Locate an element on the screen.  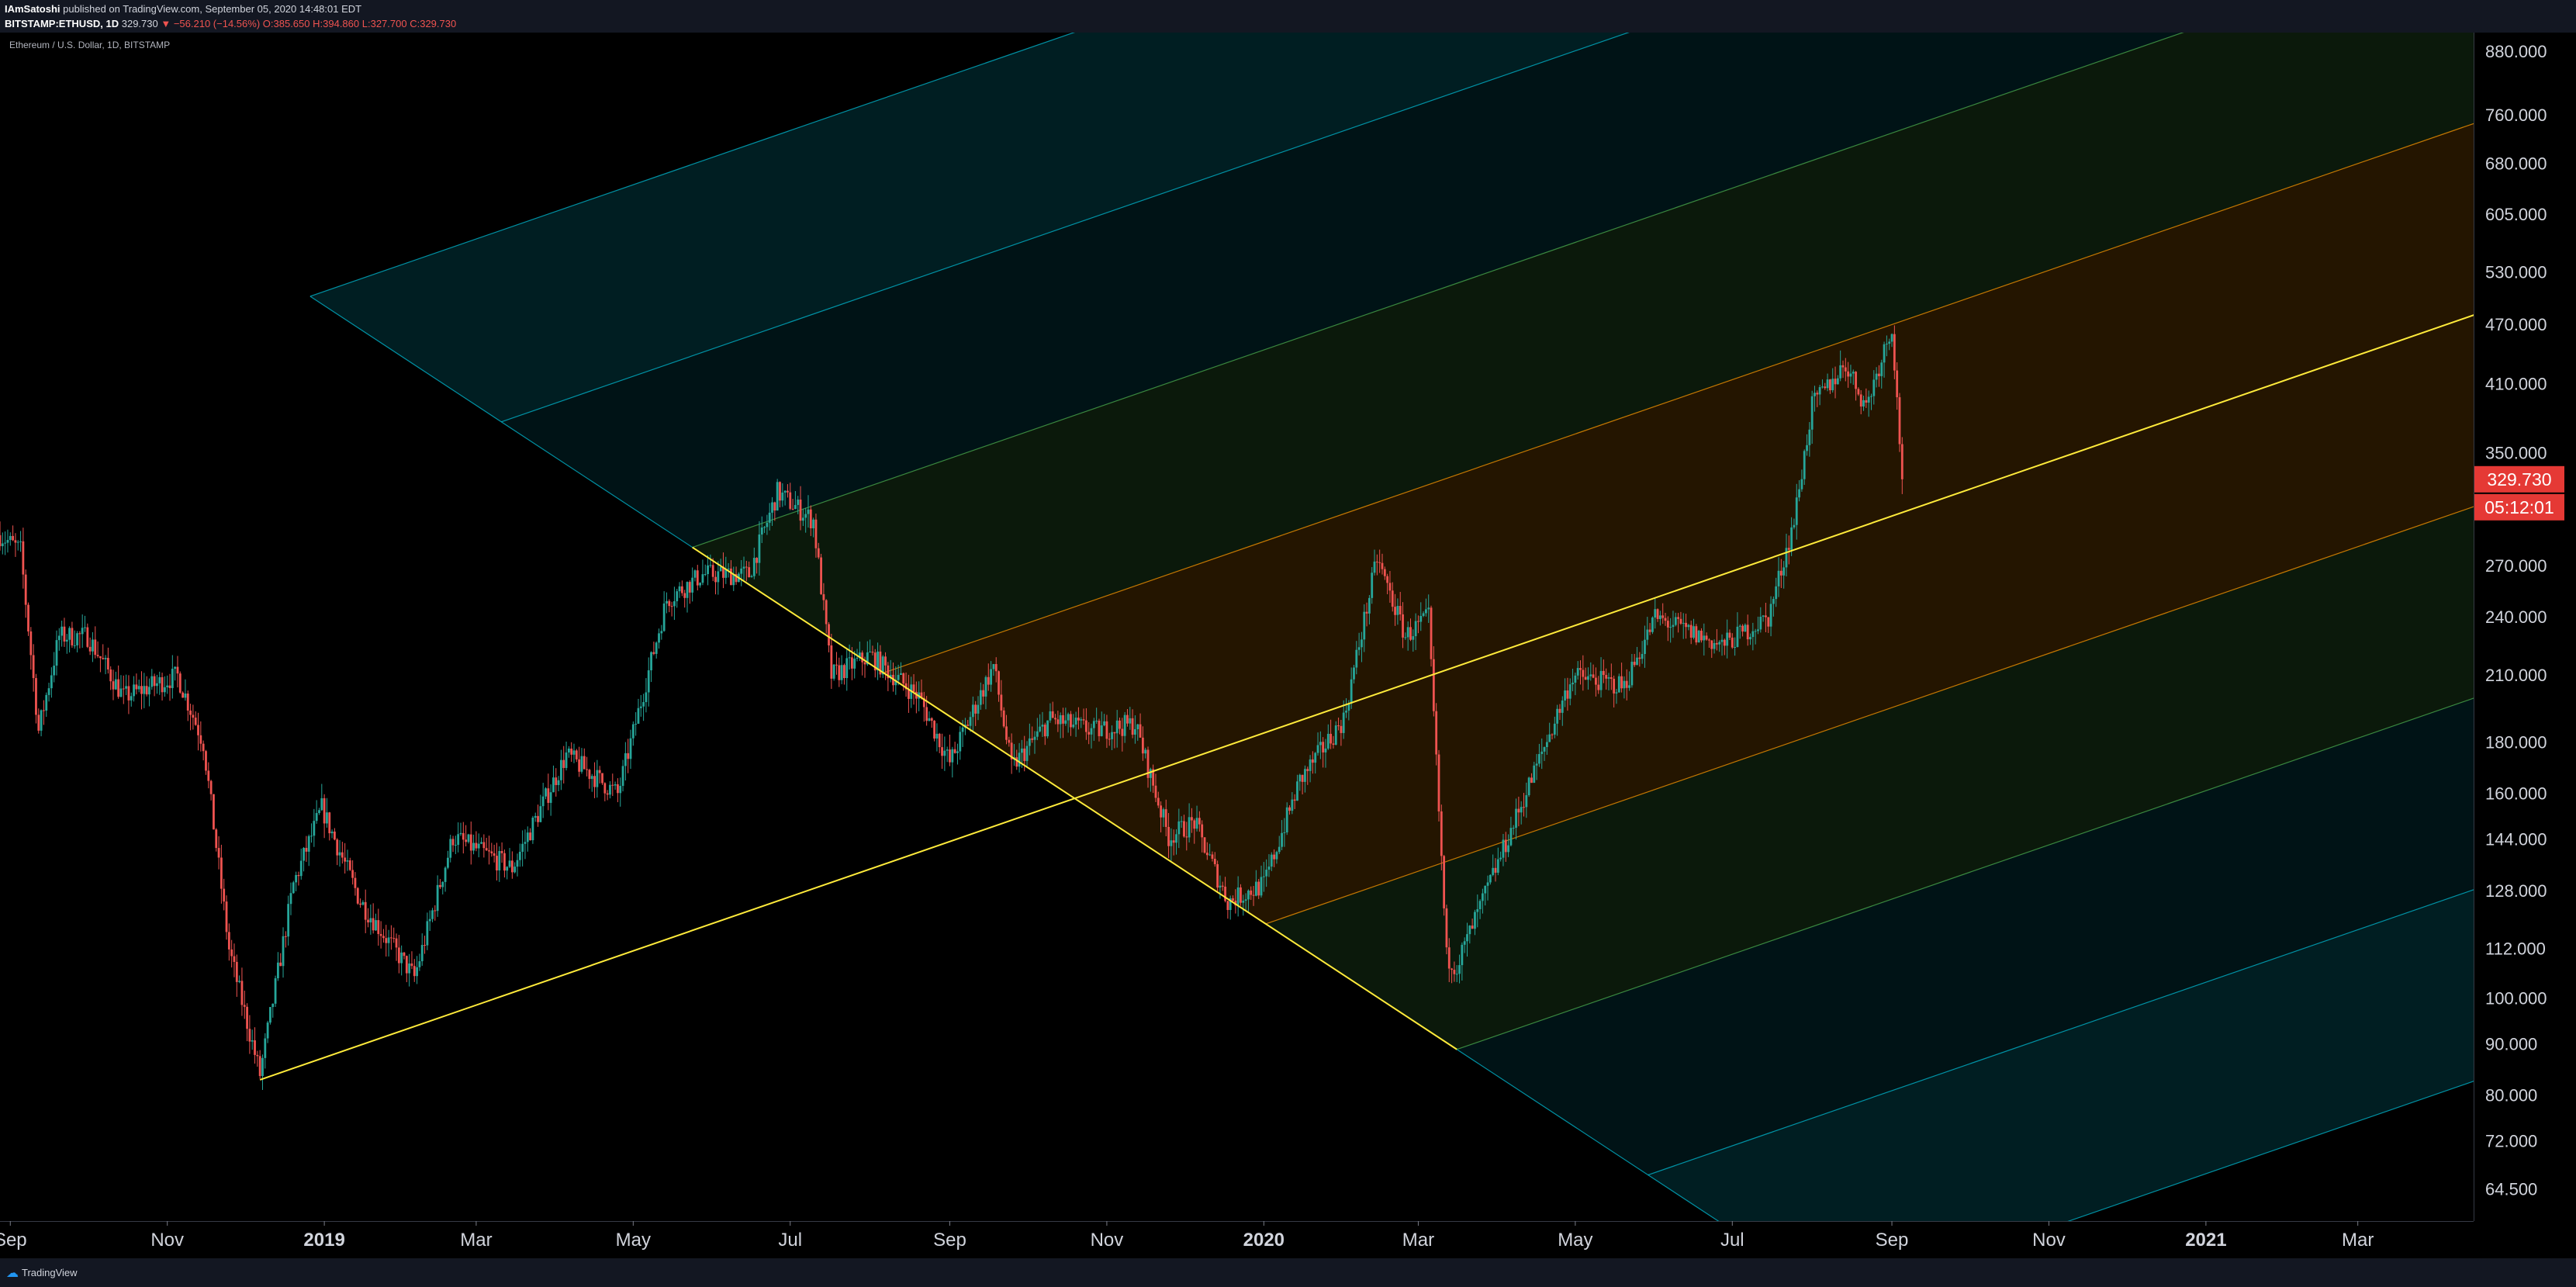
price-tick-label: 240.000 is located at coordinates (2516, 617).